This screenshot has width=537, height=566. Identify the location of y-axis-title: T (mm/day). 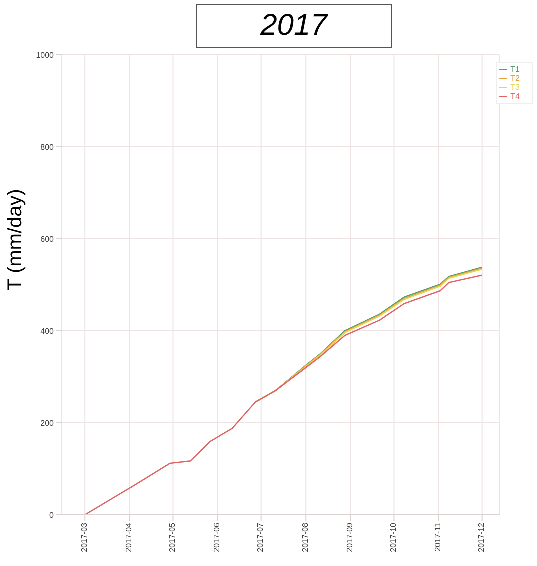
(16, 240).